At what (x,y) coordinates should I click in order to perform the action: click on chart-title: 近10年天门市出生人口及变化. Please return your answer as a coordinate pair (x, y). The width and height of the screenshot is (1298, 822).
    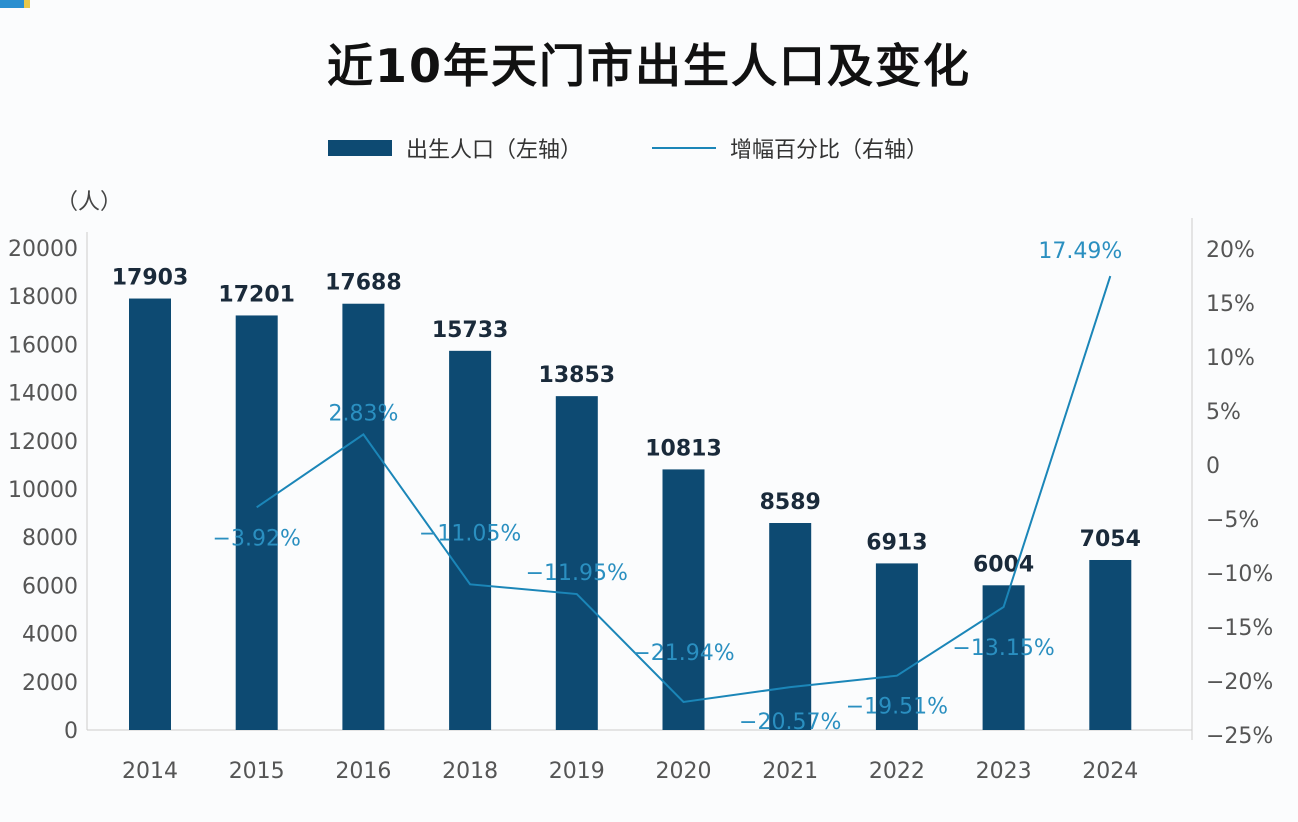
    Looking at the image, I should click on (648, 66).